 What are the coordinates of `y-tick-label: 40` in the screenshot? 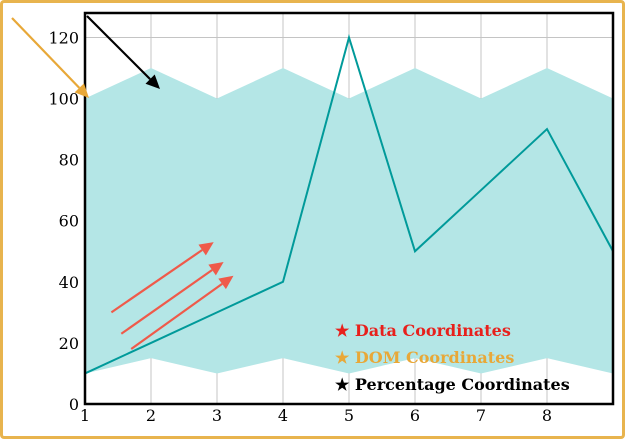 It's located at (69, 282).